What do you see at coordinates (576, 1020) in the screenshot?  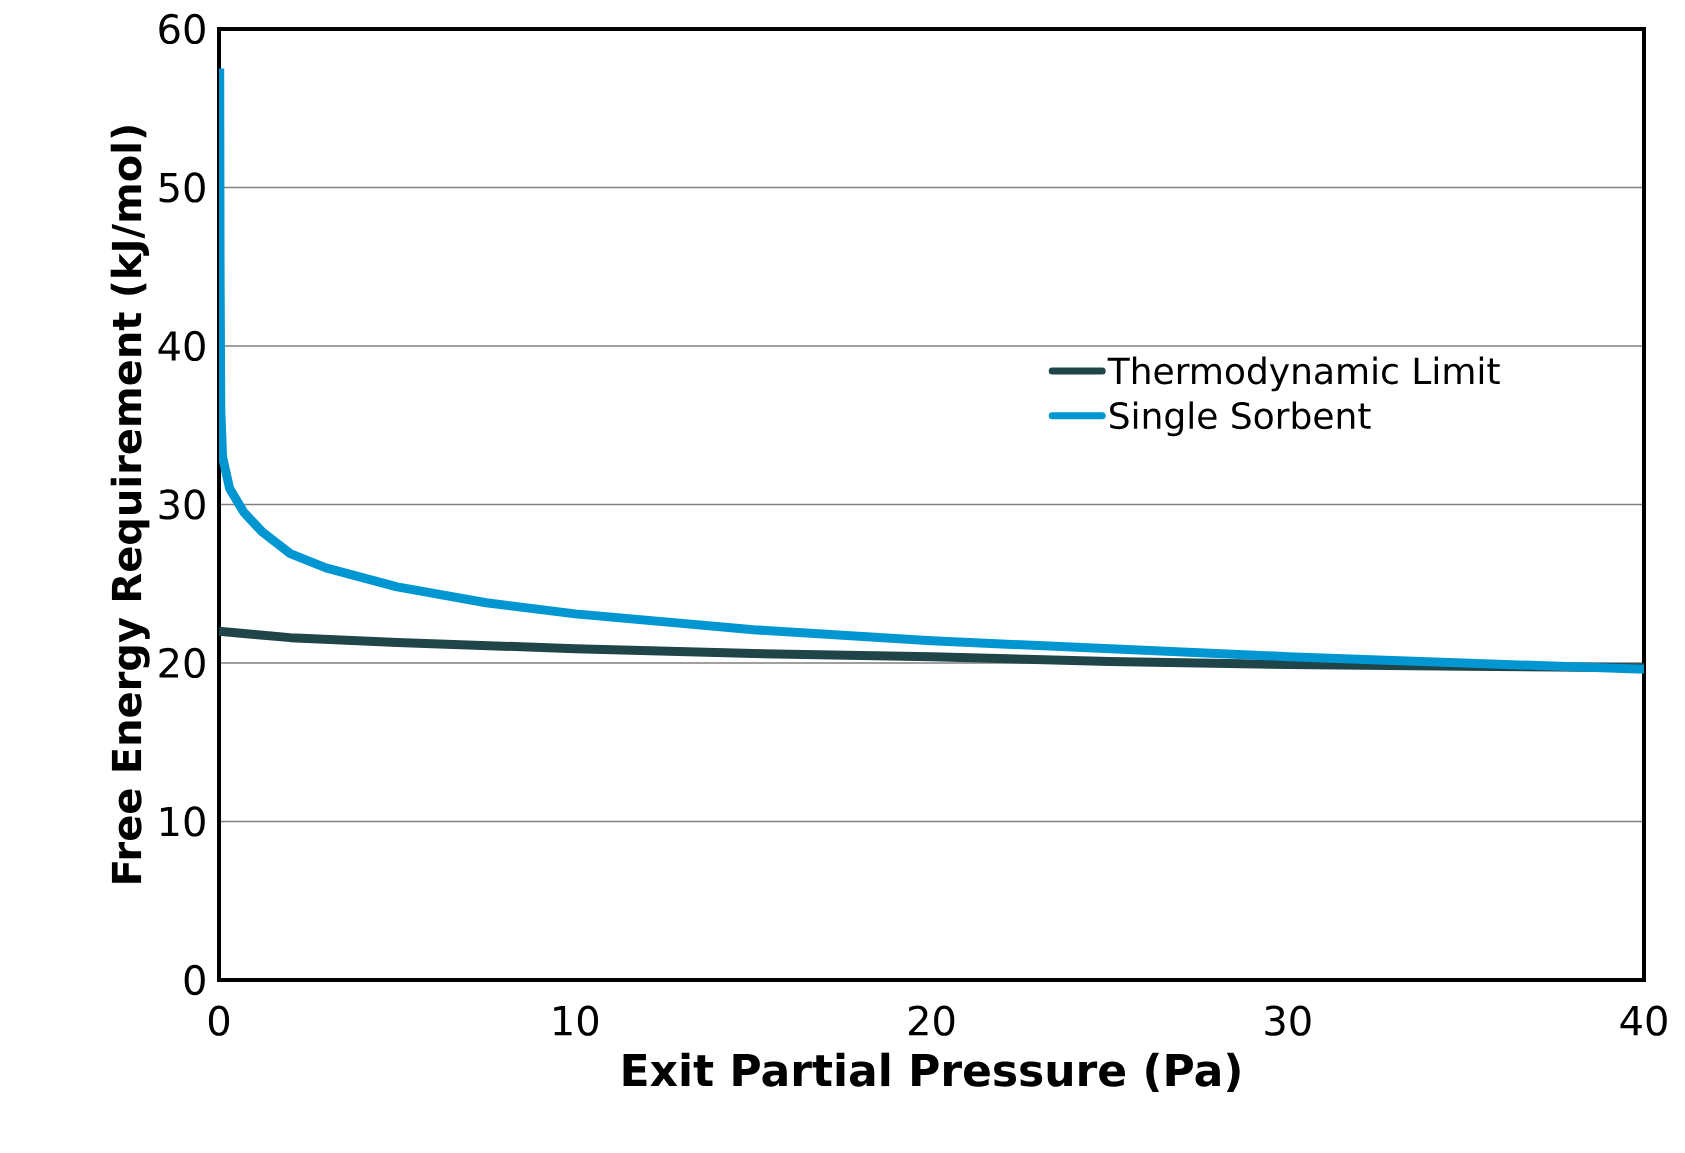 I see `x-tick-label: 10` at bounding box center [576, 1020].